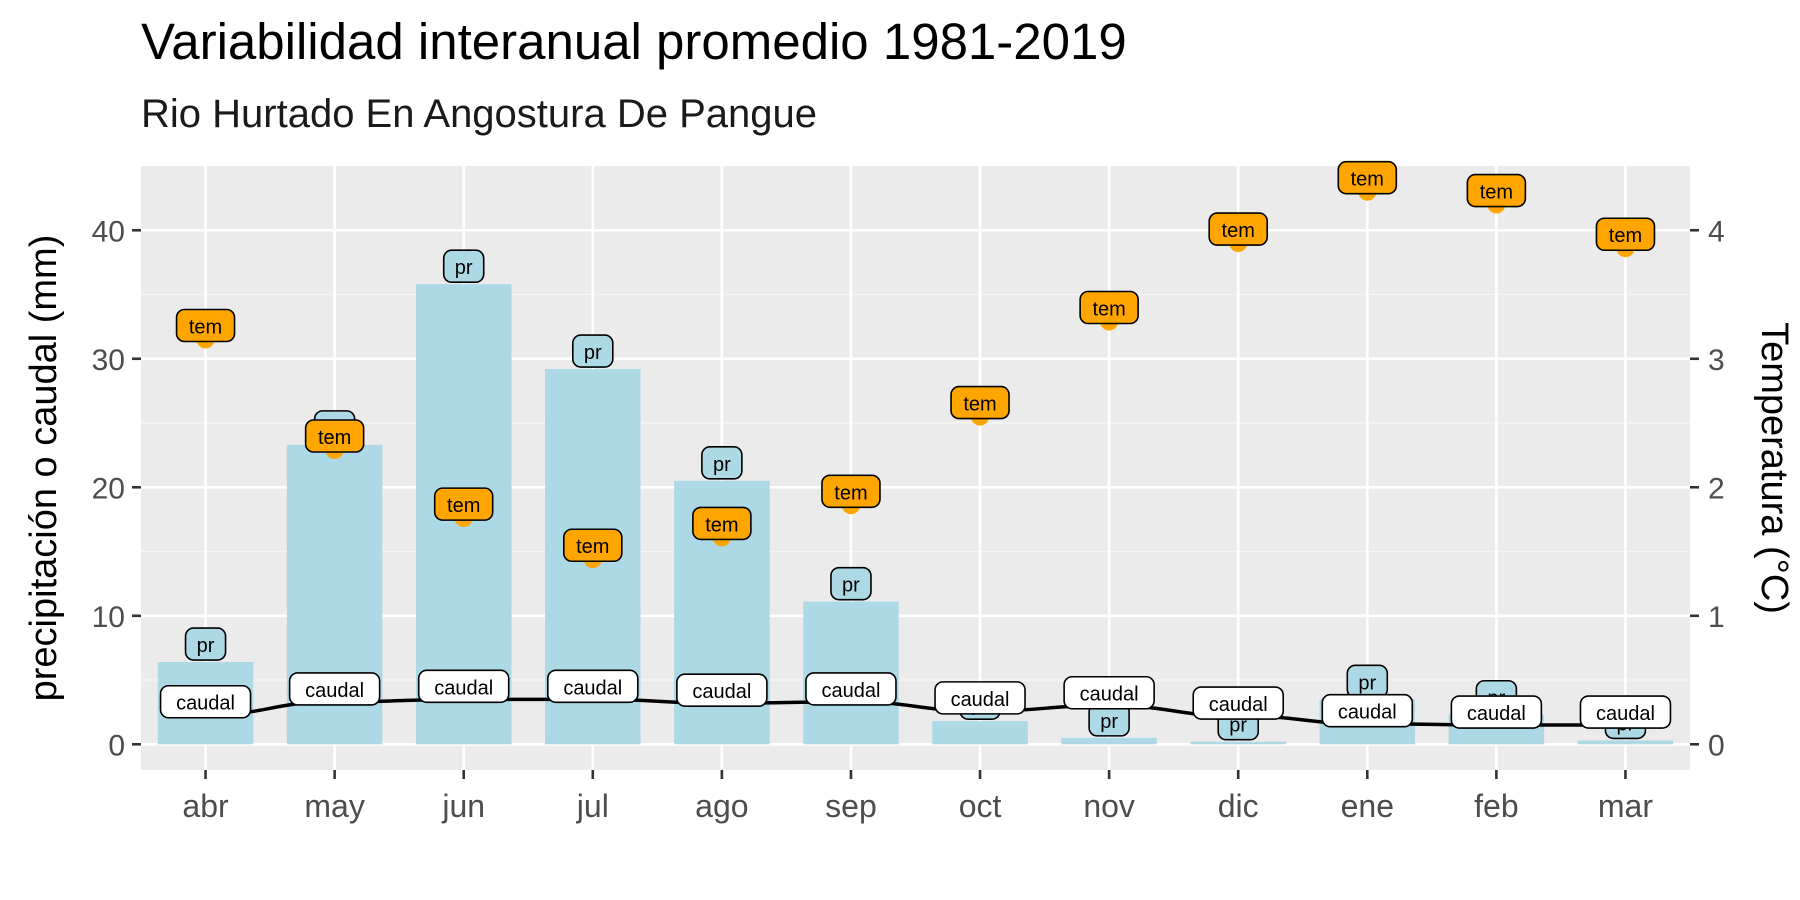 The height and width of the screenshot is (900, 1800). Describe the element at coordinates (479, 114) in the screenshot. I see `chart-subtitle: Rio Hurtado En Angostura De Pangue` at that location.